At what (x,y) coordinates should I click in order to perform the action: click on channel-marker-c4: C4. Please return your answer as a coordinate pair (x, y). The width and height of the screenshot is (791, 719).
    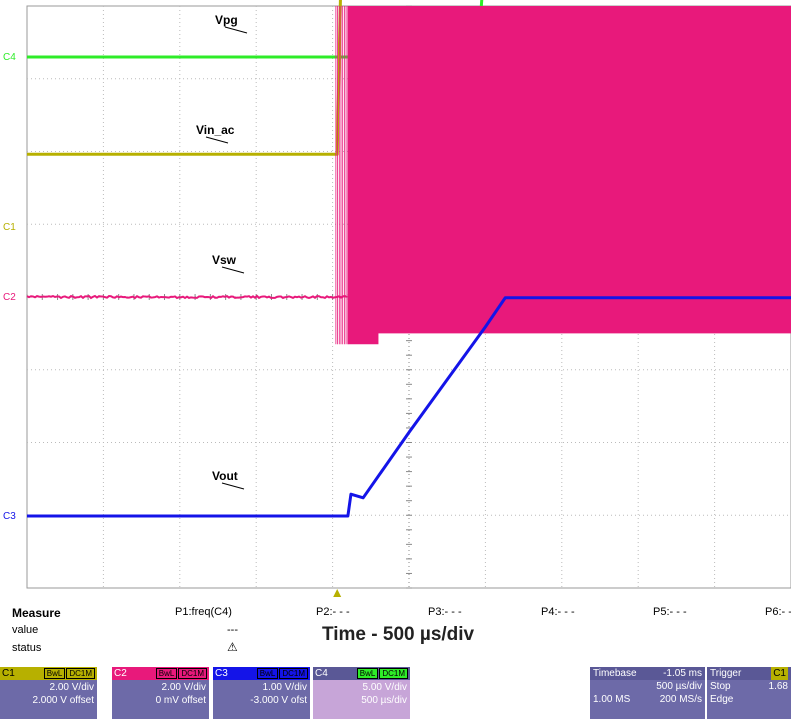
    Looking at the image, I should click on (9, 57).